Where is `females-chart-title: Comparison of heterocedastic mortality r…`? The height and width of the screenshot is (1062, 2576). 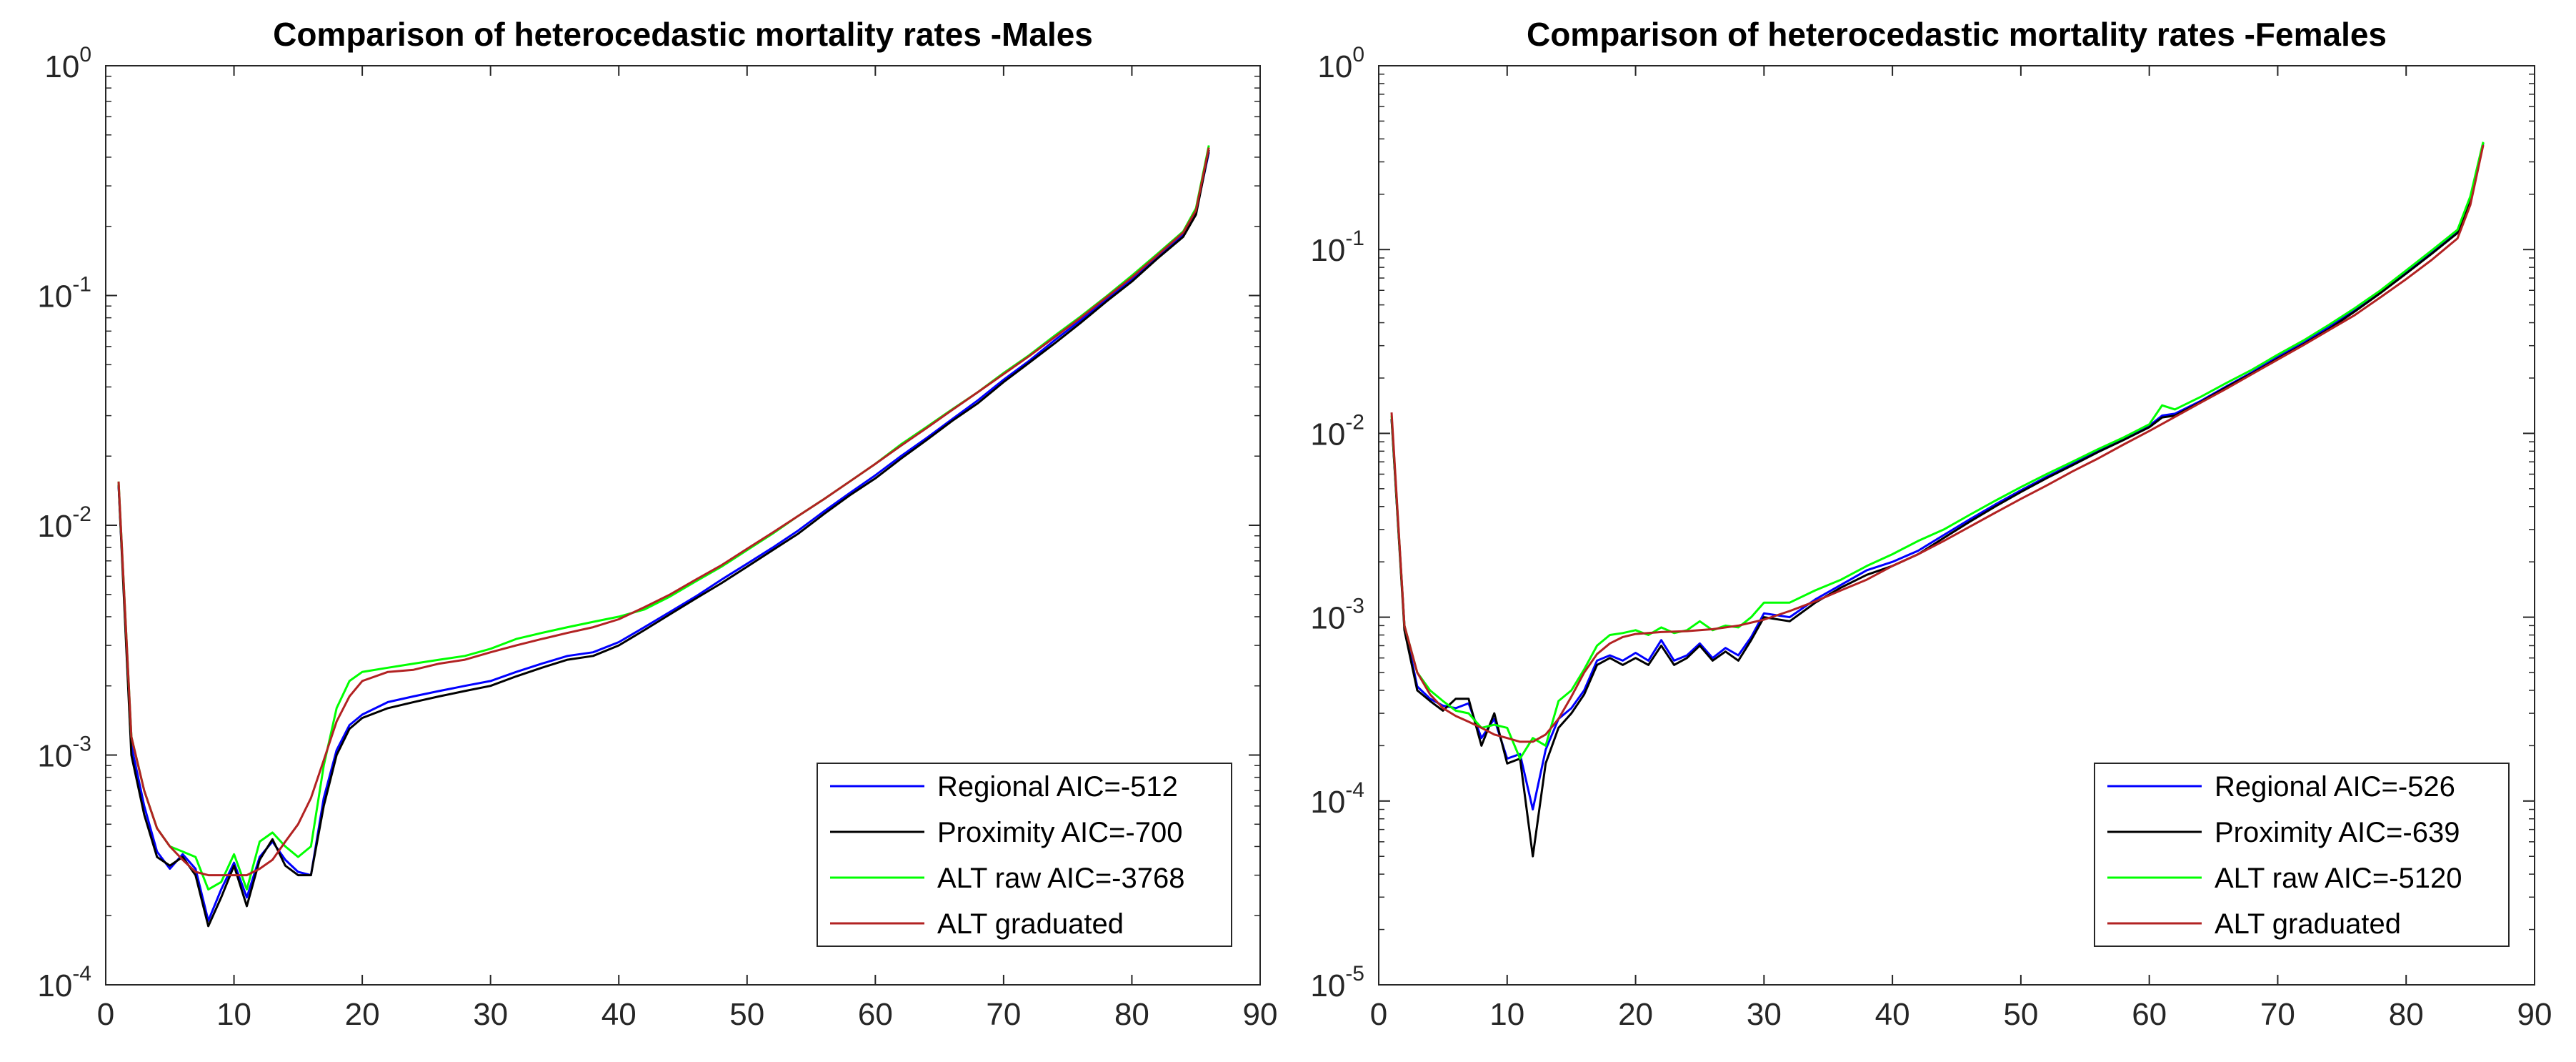 females-chart-title: Comparison of heterocedastic mortality r… is located at coordinates (1957, 34).